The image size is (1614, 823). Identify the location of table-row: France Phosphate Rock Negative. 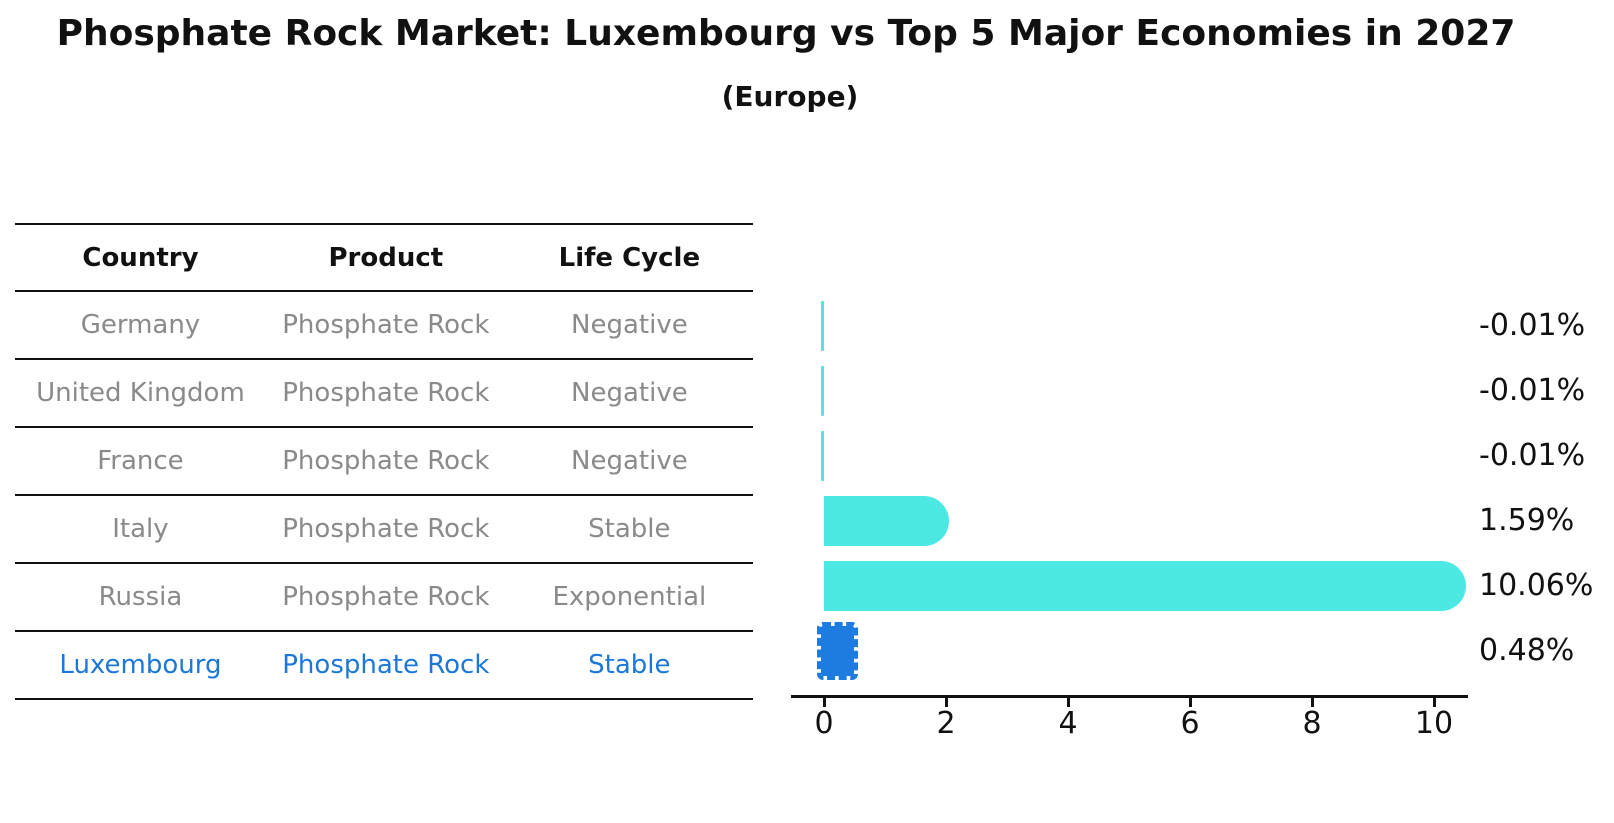
(384, 462).